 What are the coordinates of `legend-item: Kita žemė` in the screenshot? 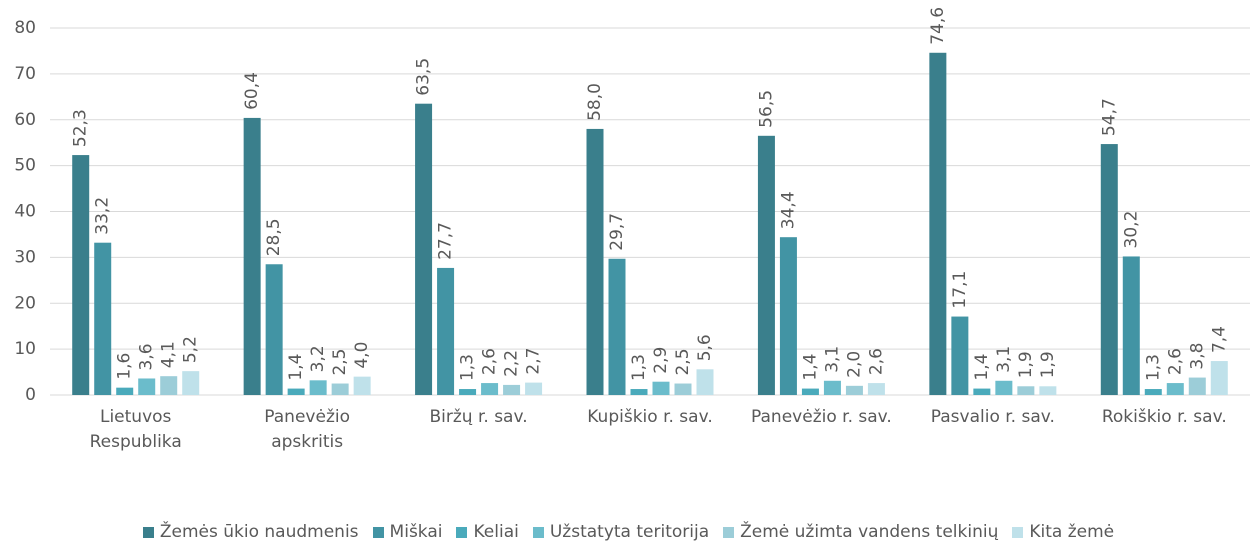 It's located at (1063, 532).